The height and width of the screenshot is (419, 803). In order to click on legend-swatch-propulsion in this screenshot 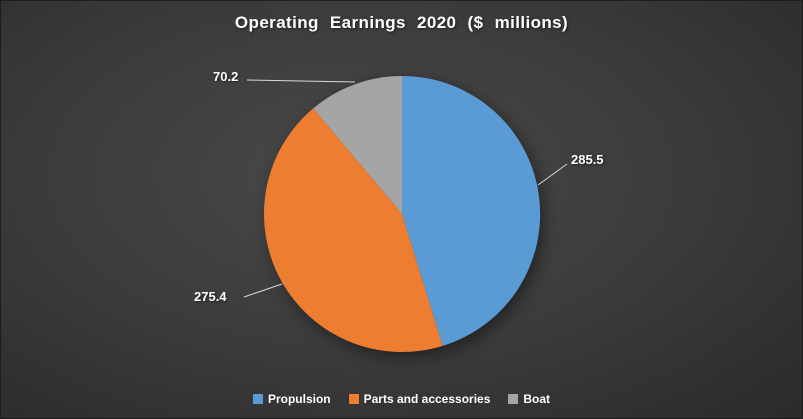, I will do `click(257, 399)`.